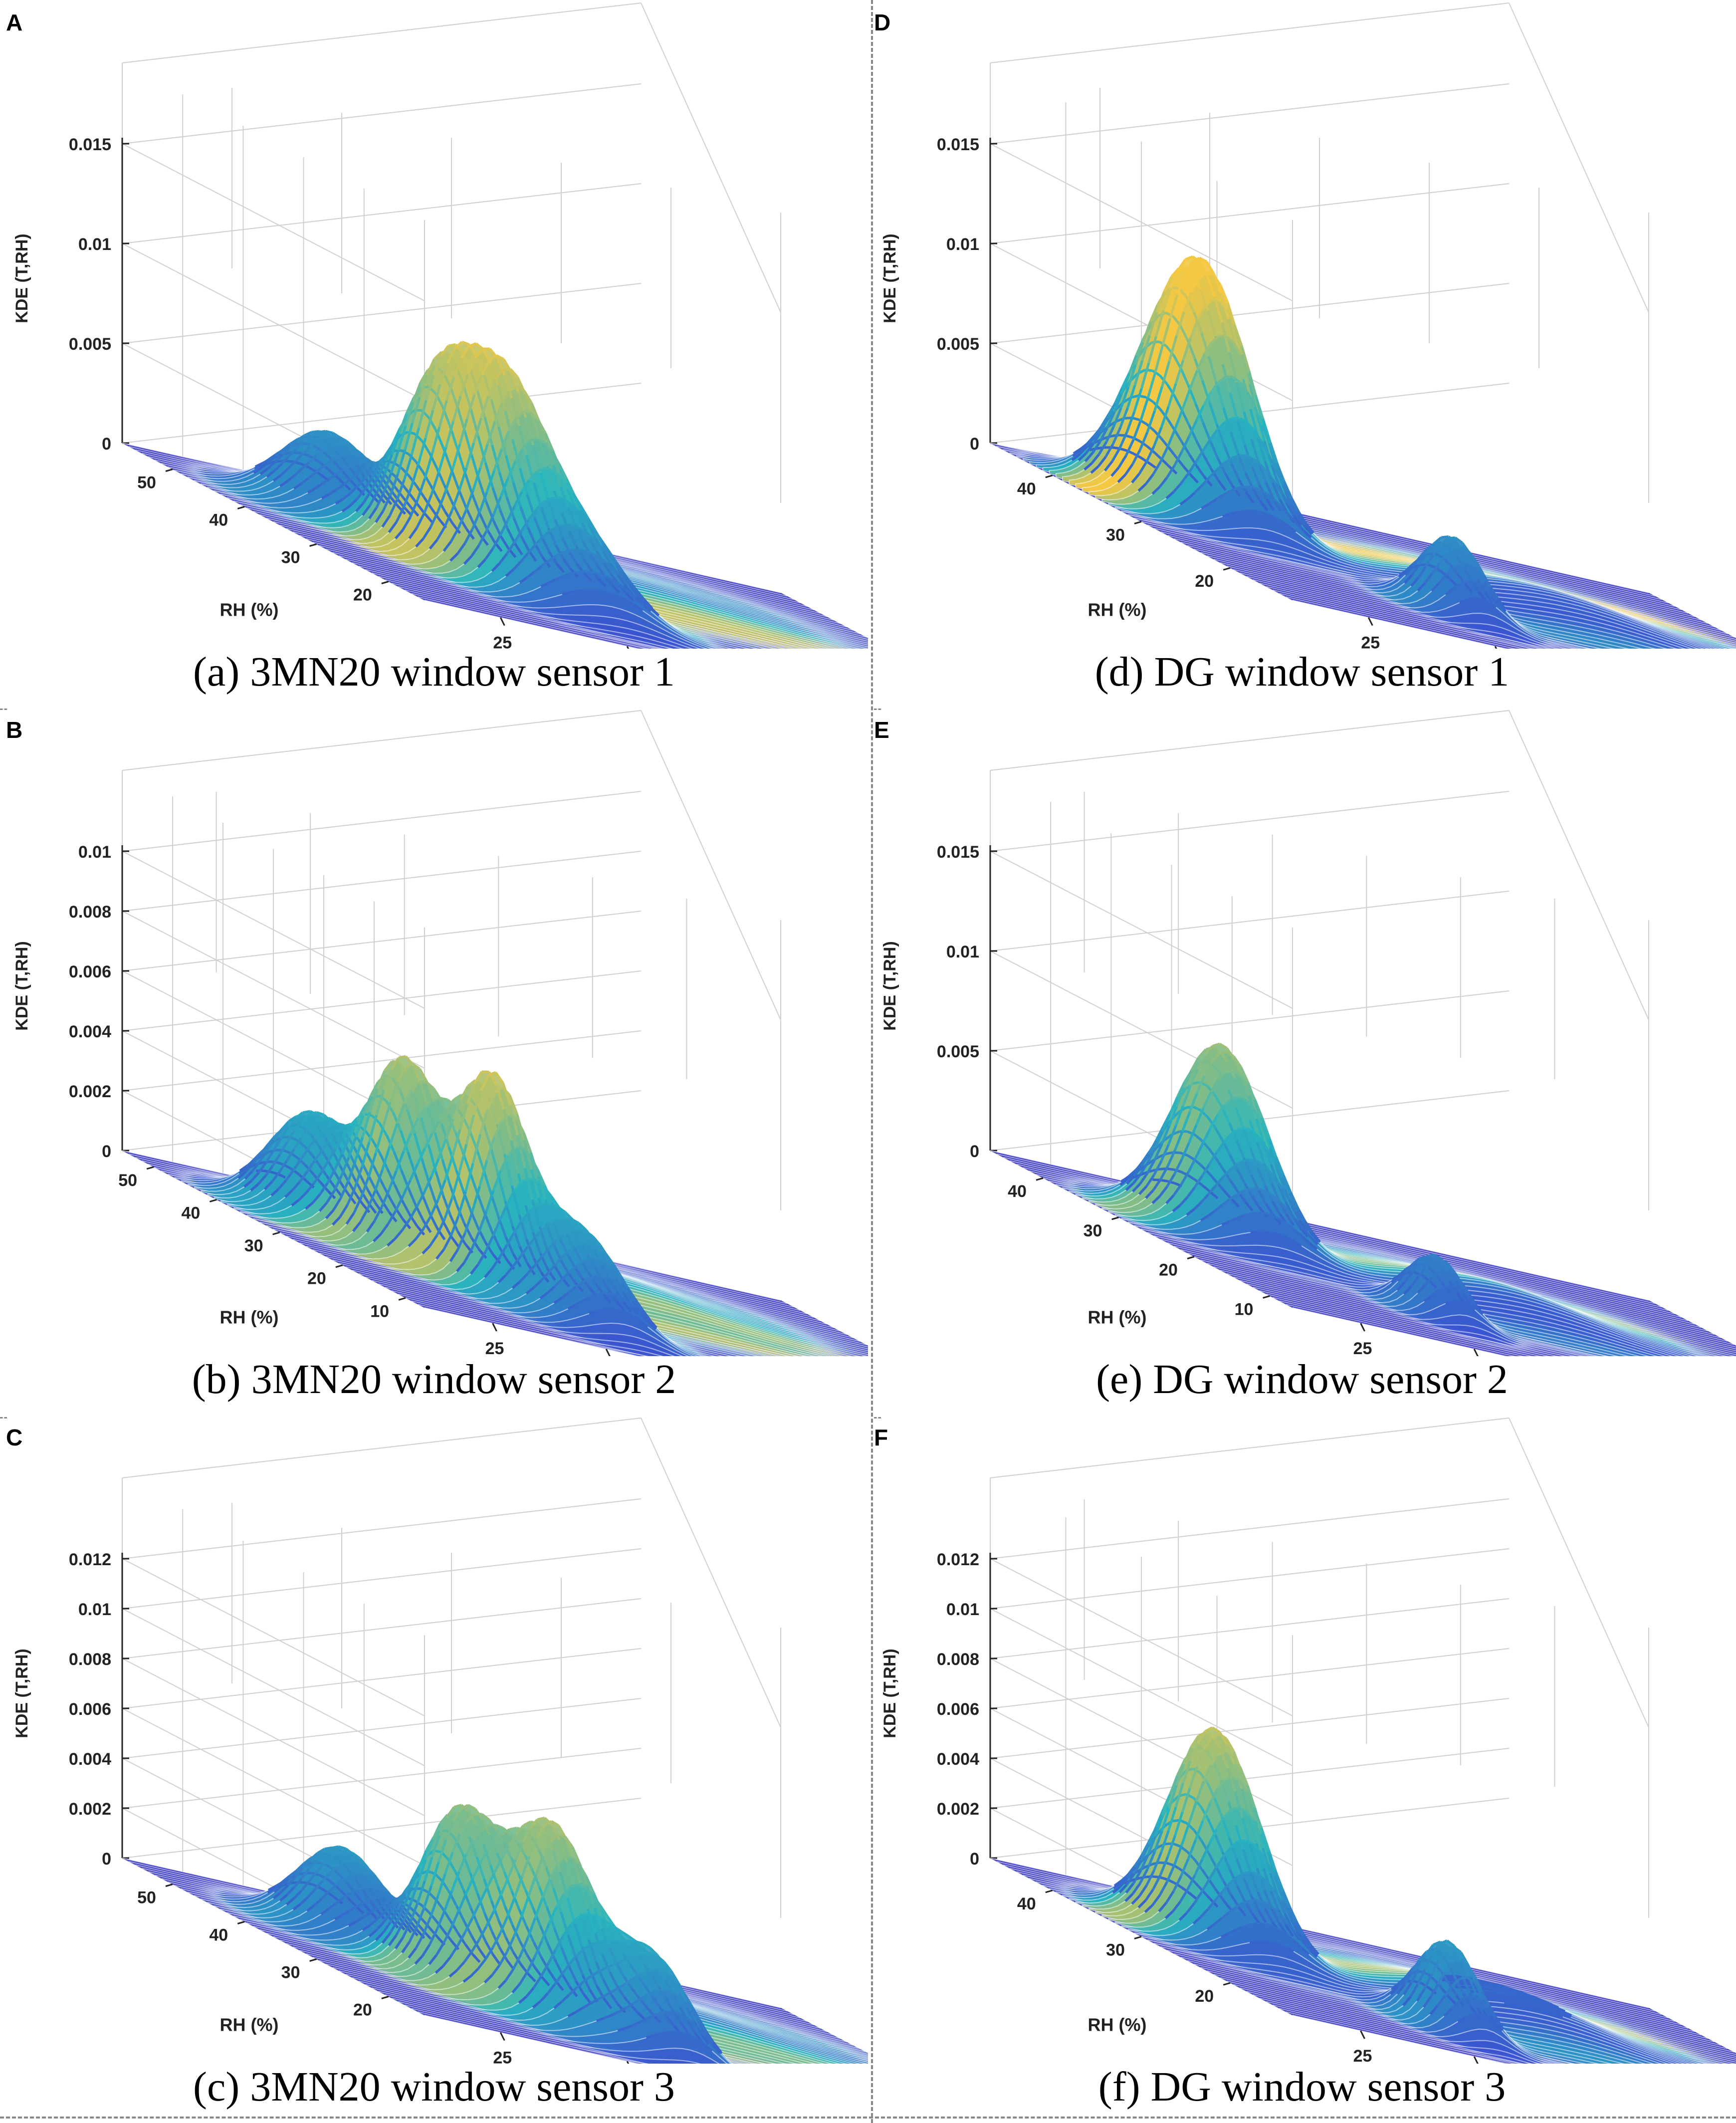  Describe the element at coordinates (1204, 1996) in the screenshot. I see `rh-tick-label: 20` at that location.